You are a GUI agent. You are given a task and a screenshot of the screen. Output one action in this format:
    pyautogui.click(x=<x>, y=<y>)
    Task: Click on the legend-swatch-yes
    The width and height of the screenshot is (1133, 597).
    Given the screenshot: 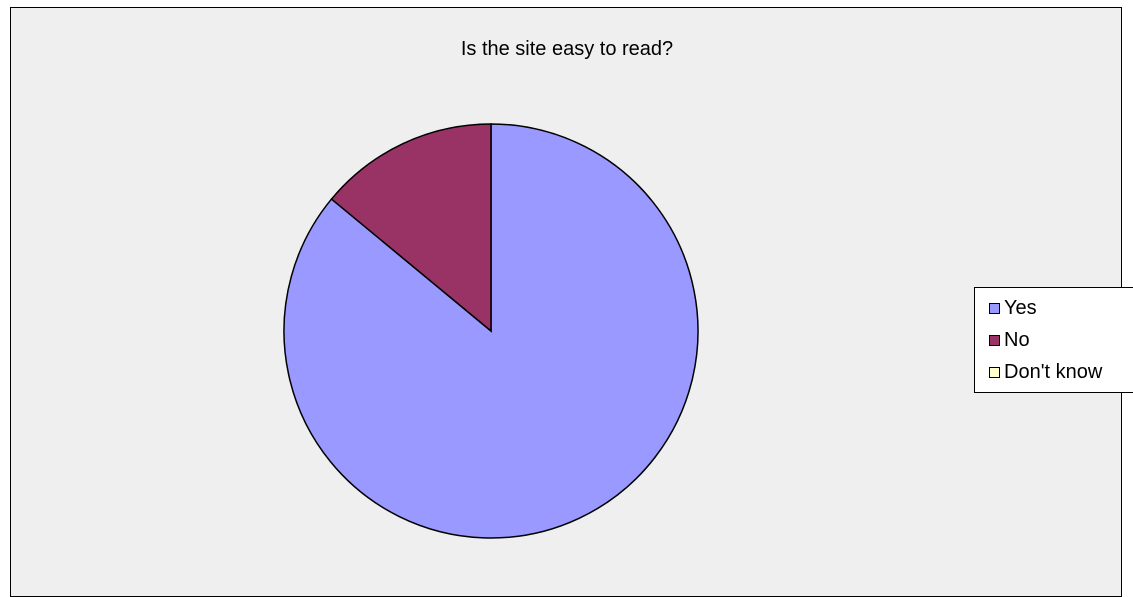 What is the action you would take?
    pyautogui.click(x=994, y=308)
    